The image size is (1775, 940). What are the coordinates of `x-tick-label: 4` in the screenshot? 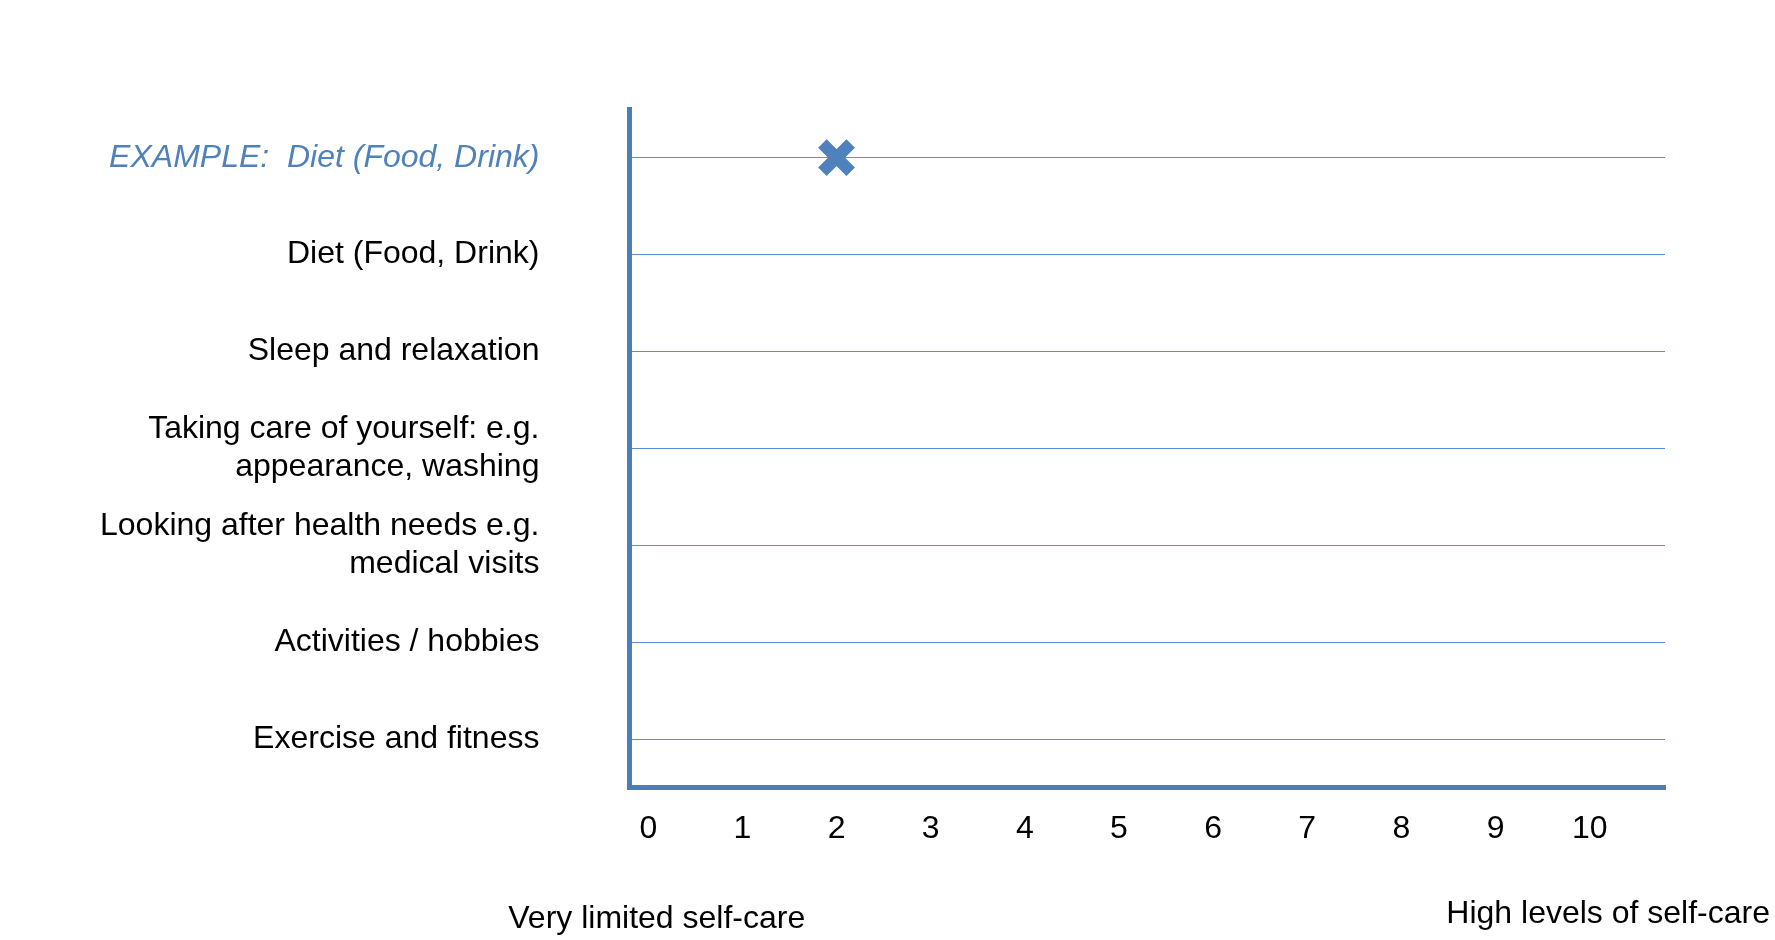 It's located at (1024, 826).